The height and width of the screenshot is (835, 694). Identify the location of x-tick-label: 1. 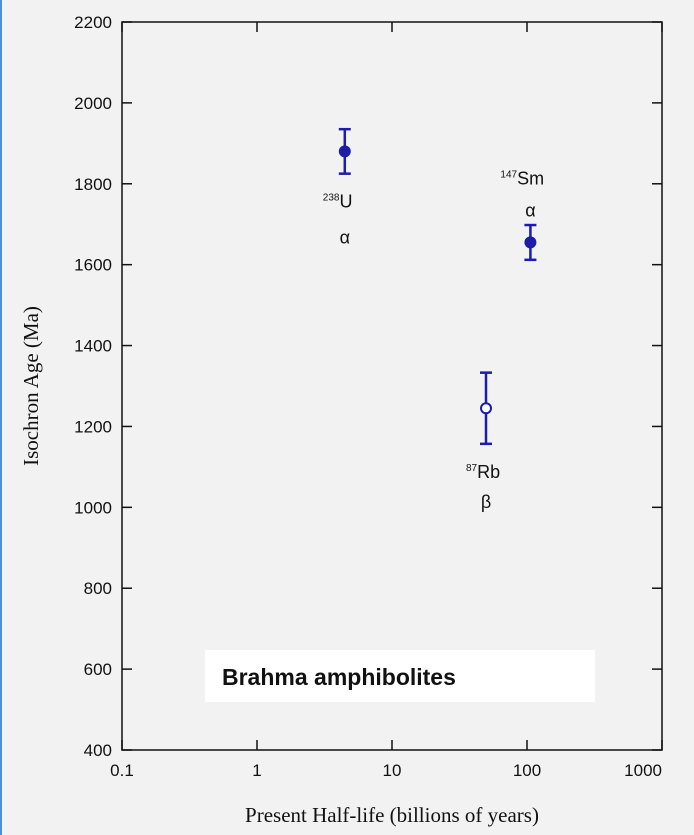
(256, 770).